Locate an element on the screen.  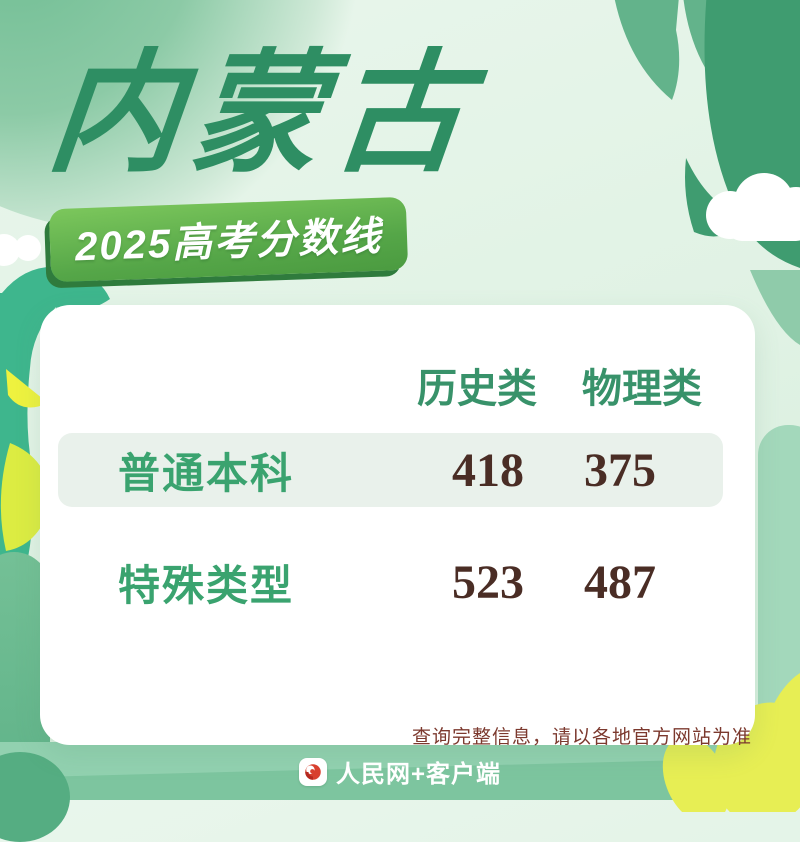
table-row: 特殊类型 523 487 is located at coordinates (390, 582).